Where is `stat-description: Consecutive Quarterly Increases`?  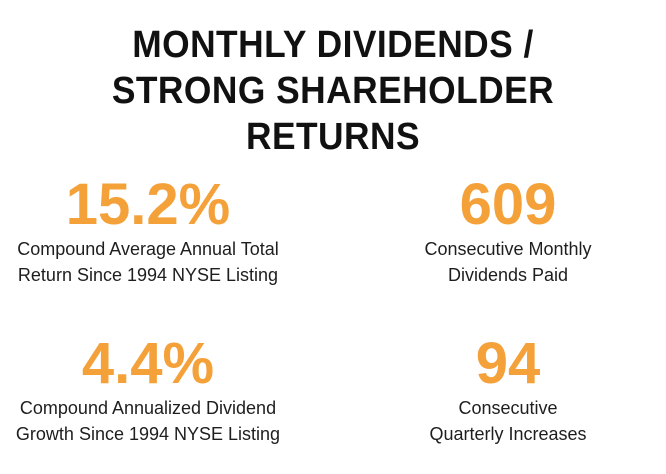
stat-description: Consecutive Quarterly Increases is located at coordinates (508, 421).